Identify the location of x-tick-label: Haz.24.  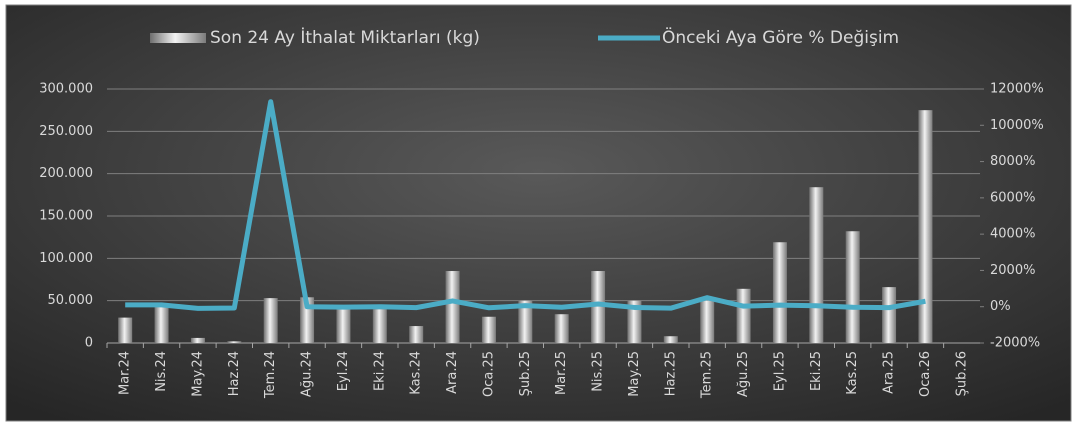
(234, 373).